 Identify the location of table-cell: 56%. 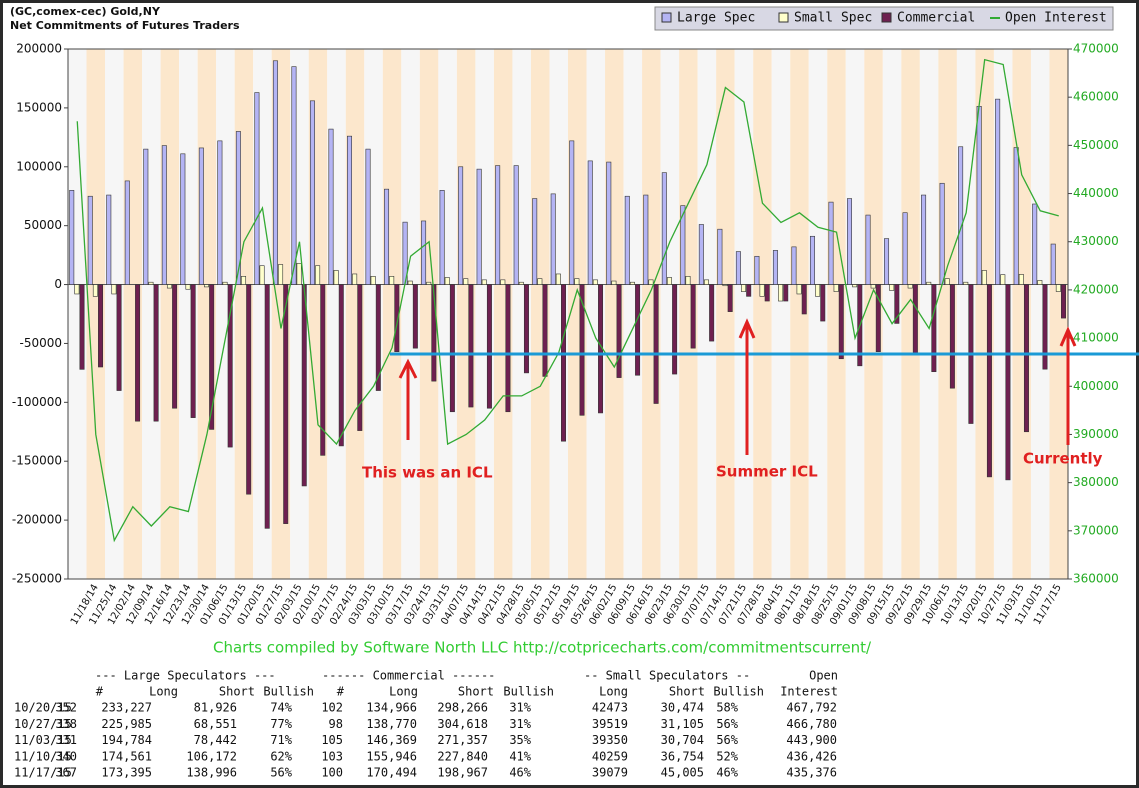
(281, 773).